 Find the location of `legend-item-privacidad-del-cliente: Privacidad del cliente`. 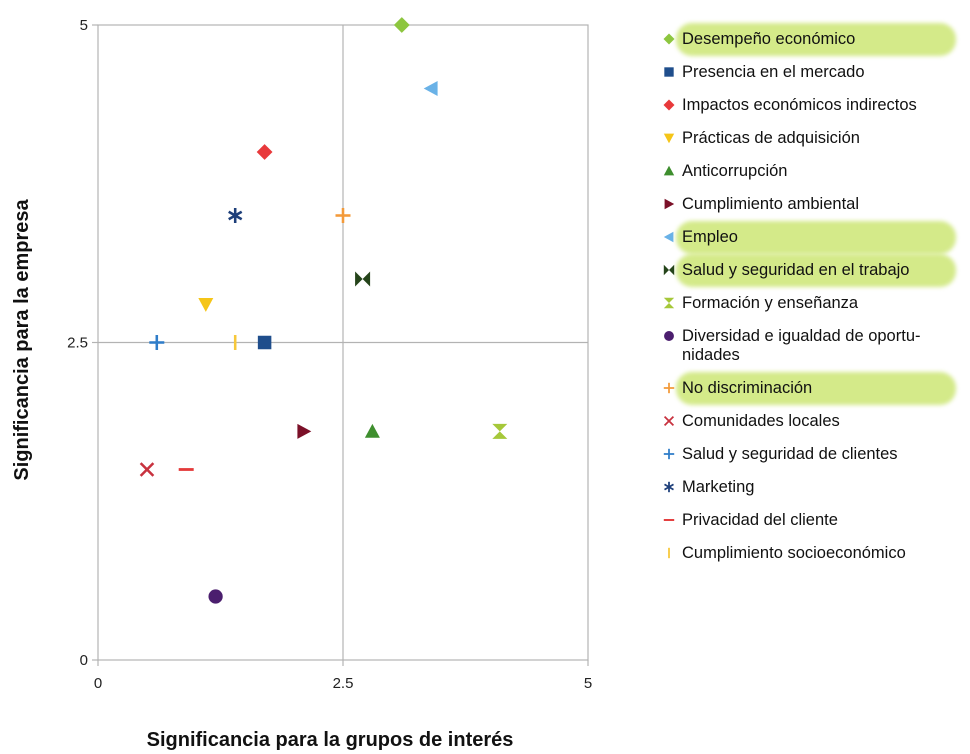

legend-item-privacidad-del-cliente: Privacidad del cliente is located at coordinates (812, 520).